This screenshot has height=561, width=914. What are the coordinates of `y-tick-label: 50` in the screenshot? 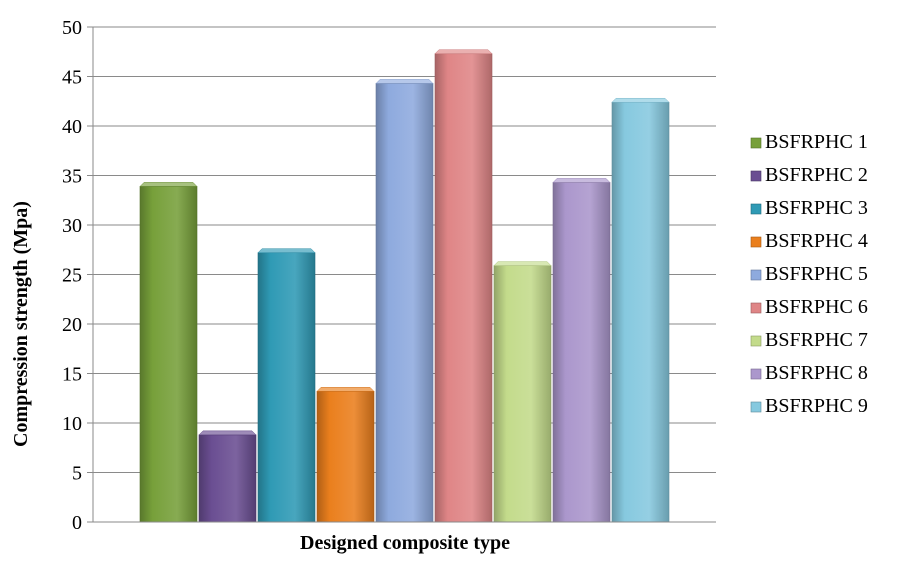 It's located at (72, 28).